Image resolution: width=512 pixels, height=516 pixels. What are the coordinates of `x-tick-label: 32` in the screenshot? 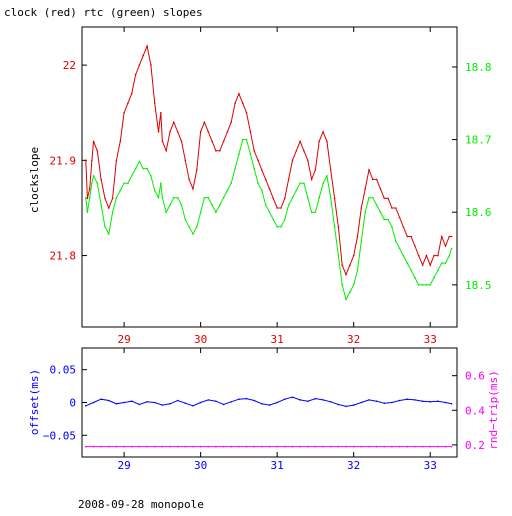 It's located at (353, 339).